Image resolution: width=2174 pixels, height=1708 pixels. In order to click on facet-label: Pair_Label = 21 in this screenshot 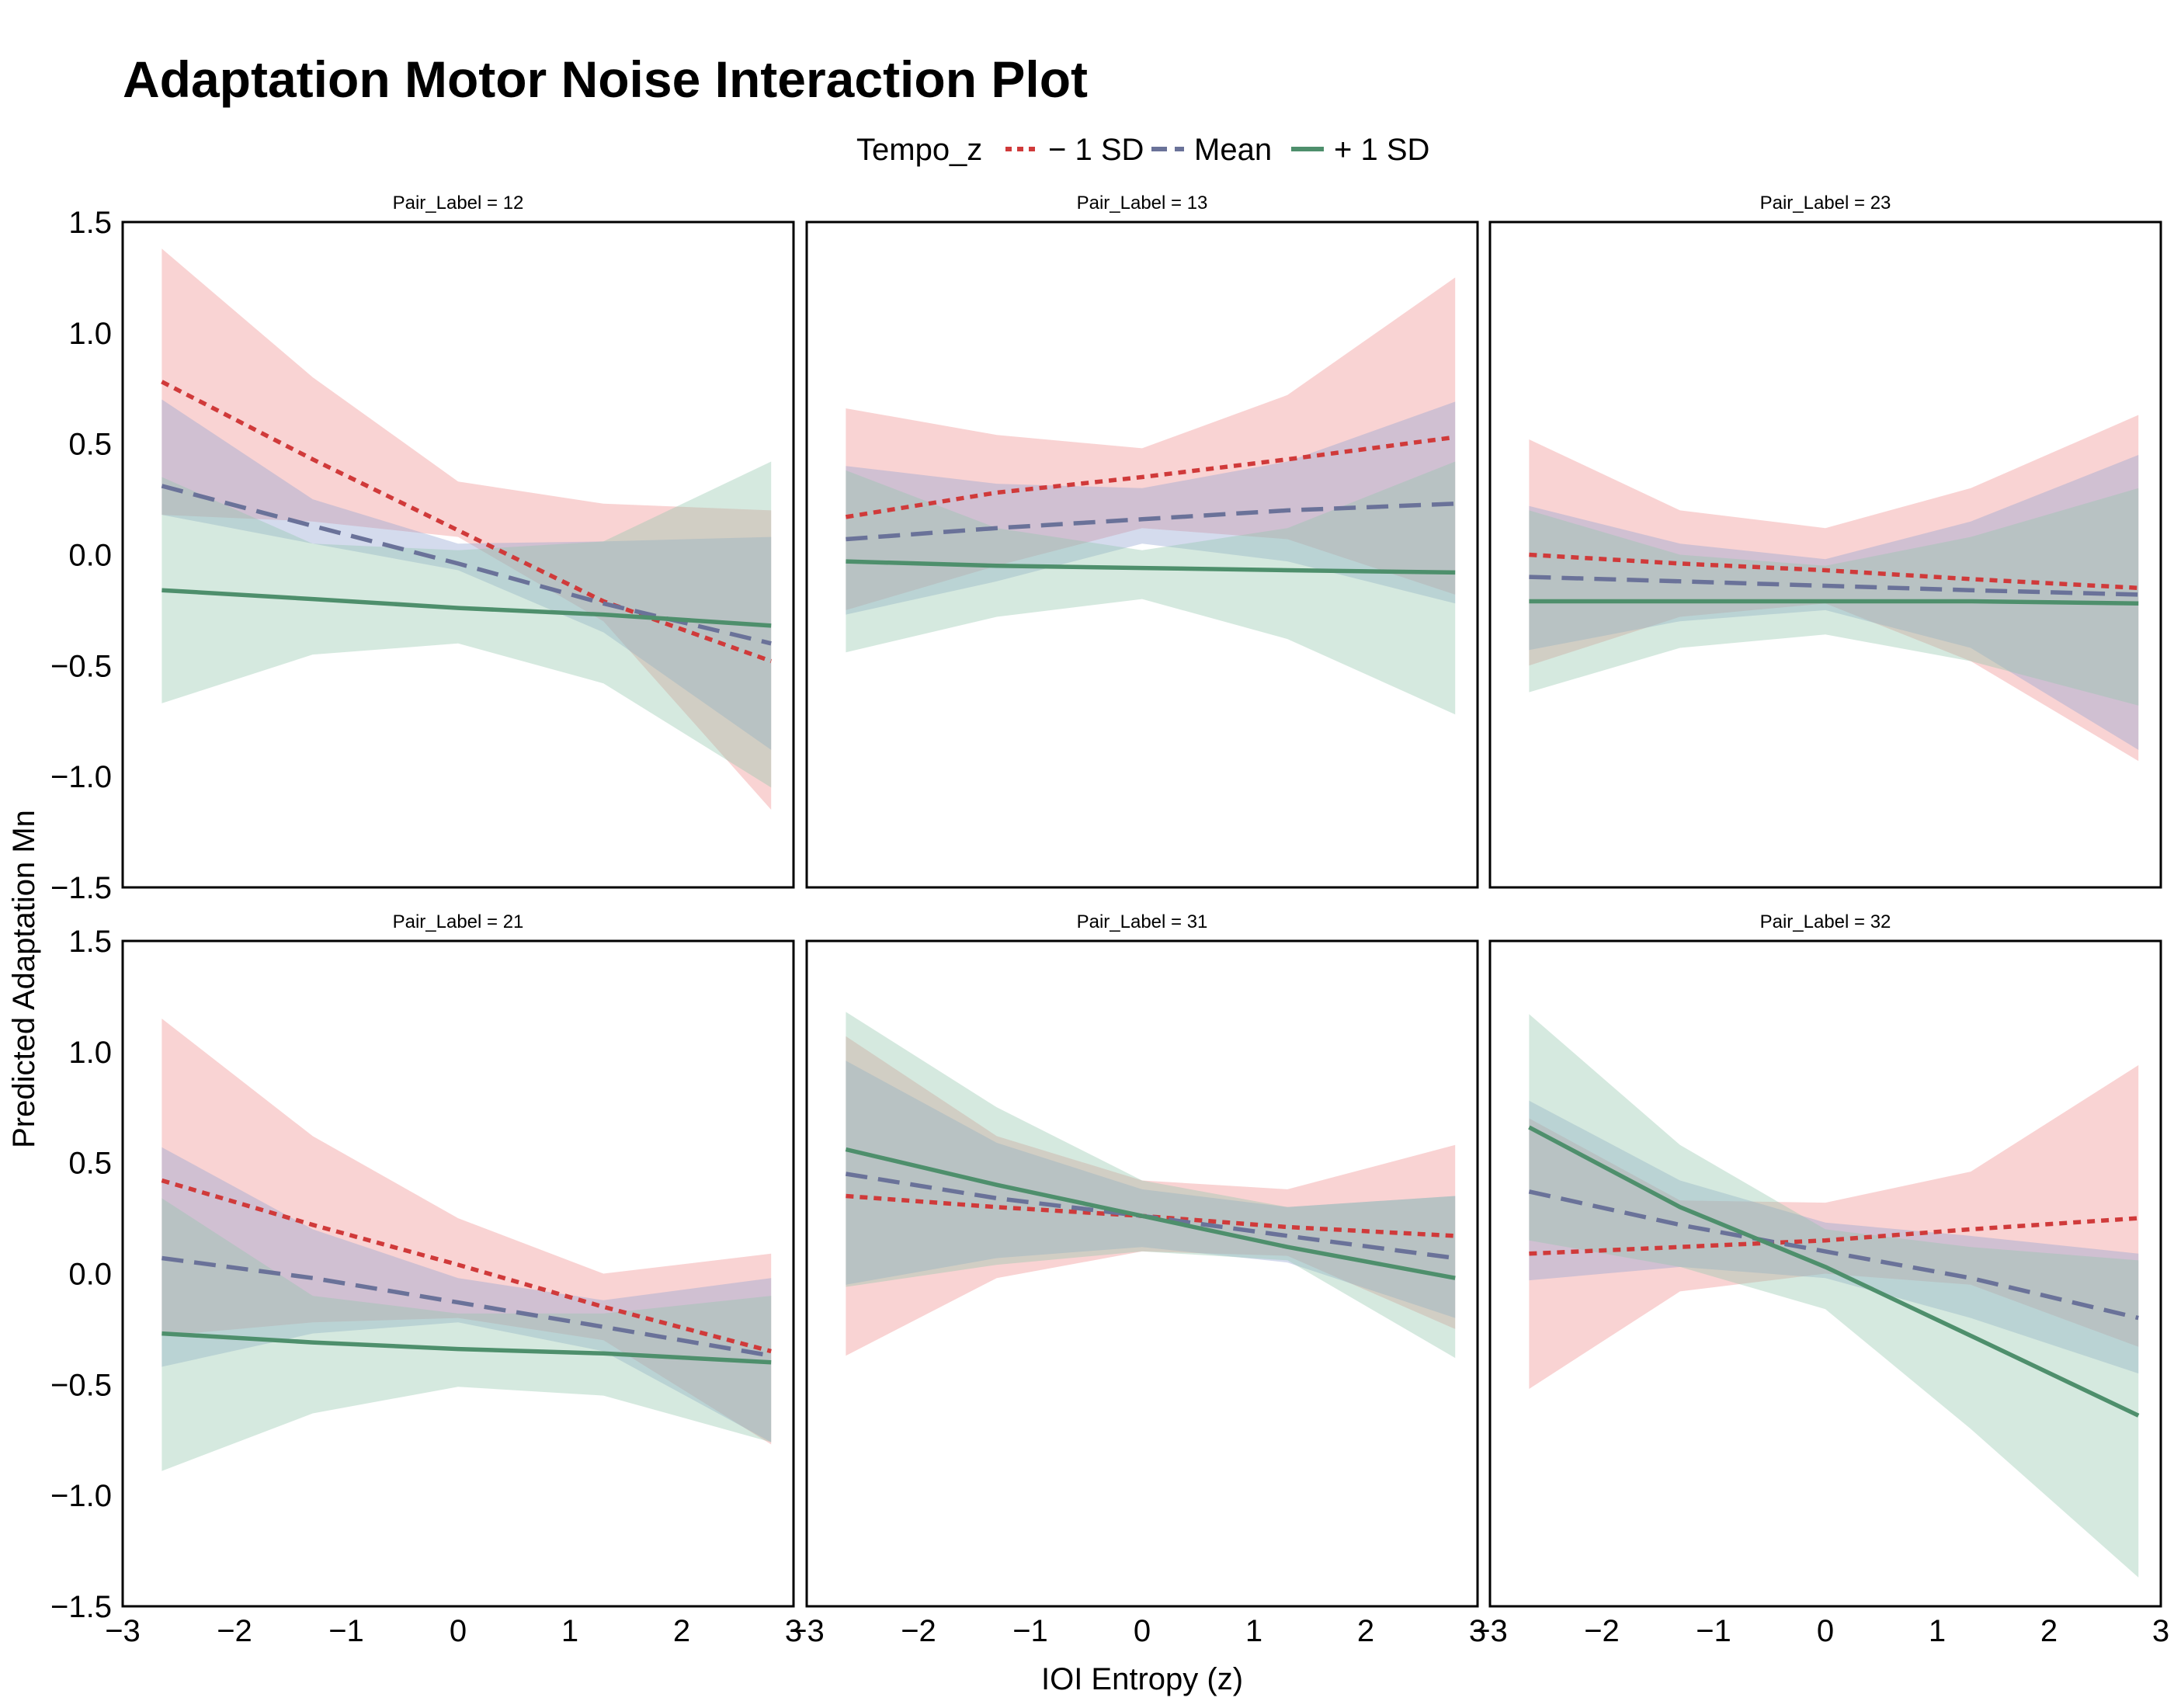, I will do `click(459, 922)`.